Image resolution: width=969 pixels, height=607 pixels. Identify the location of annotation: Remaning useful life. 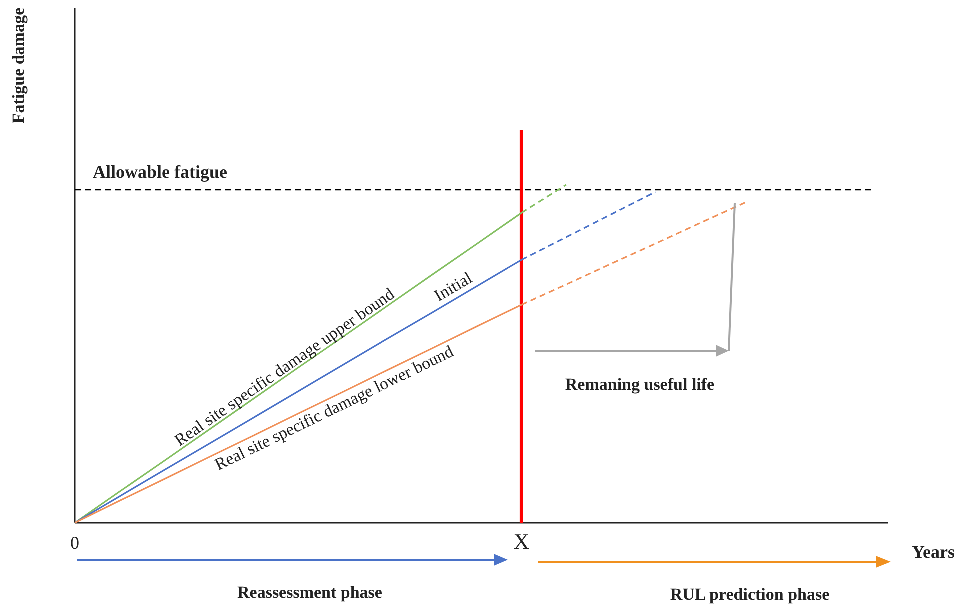
(640, 384).